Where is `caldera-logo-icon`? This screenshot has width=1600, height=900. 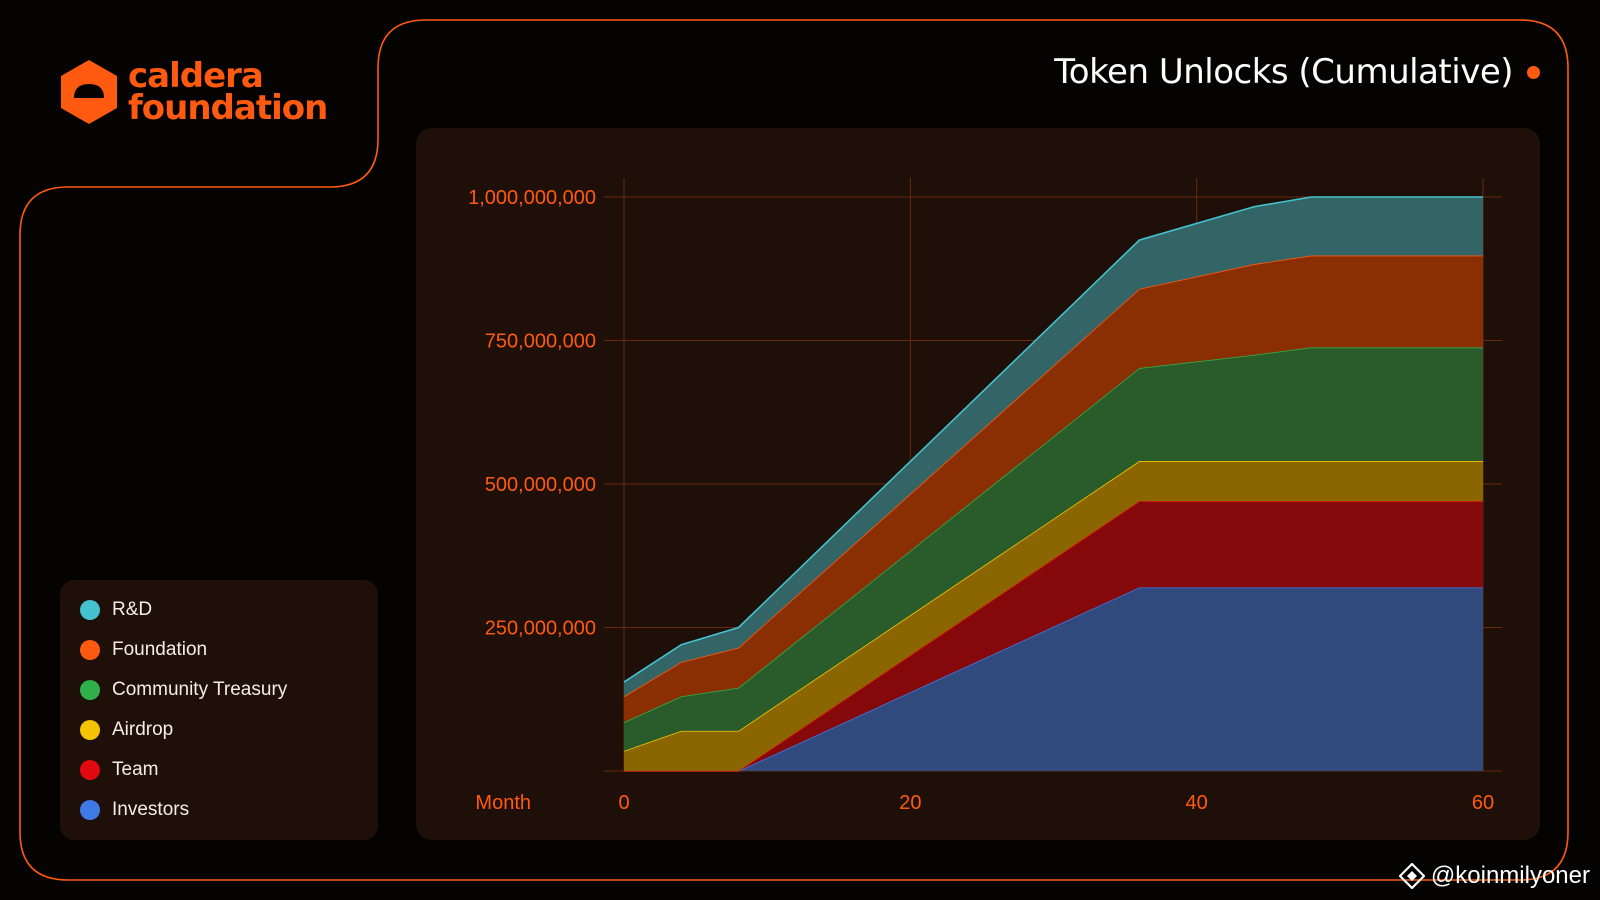
caldera-logo-icon is located at coordinates (89, 92).